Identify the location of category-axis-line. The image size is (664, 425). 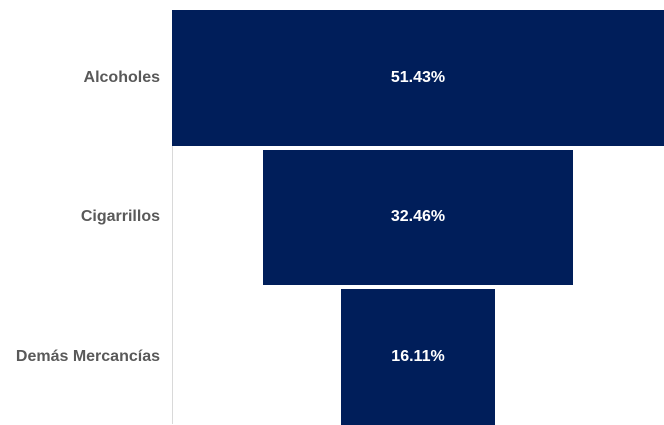
(172, 217).